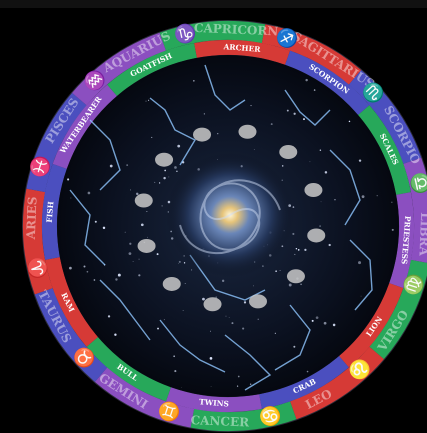 This screenshot has height=433, width=427. Describe the element at coordinates (421, 234) in the screenshot. I see `outer-label: LIBRA` at that location.